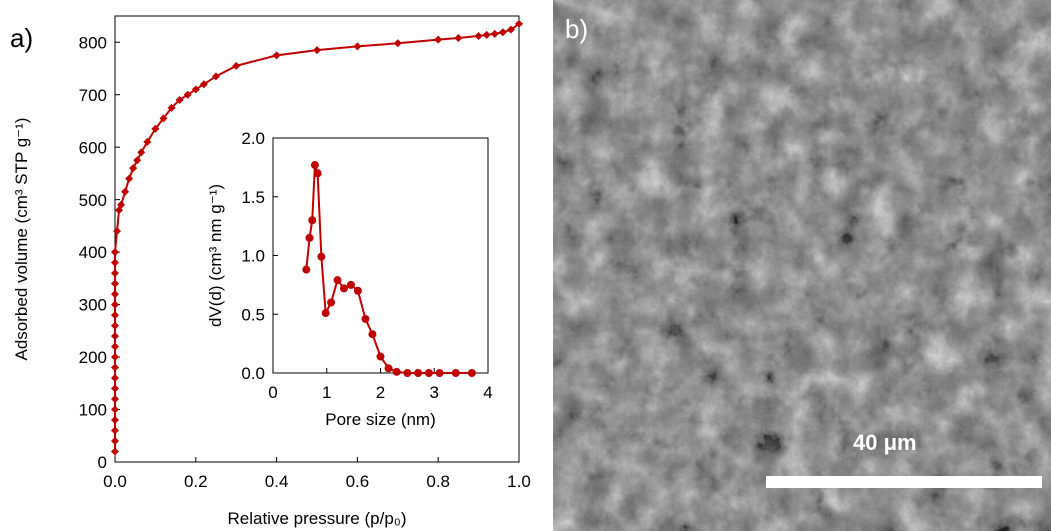  What do you see at coordinates (93, 95) in the screenshot?
I see `main-y-tick-label: 700` at bounding box center [93, 95].